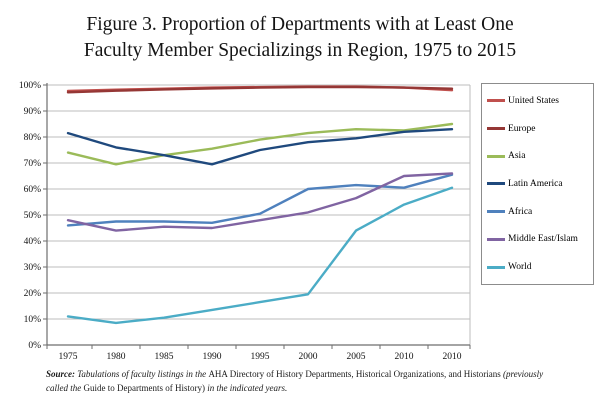 The height and width of the screenshot is (404, 600). What do you see at coordinates (68, 357) in the screenshot?
I see `x-tick-label: 1975` at bounding box center [68, 357].